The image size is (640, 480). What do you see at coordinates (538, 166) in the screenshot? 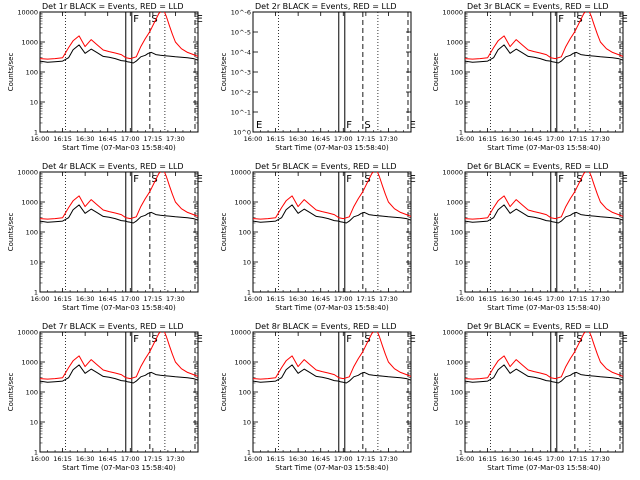
I see `panel-title: Det 6r BLACK = Events, RED = LLD` at bounding box center [538, 166].